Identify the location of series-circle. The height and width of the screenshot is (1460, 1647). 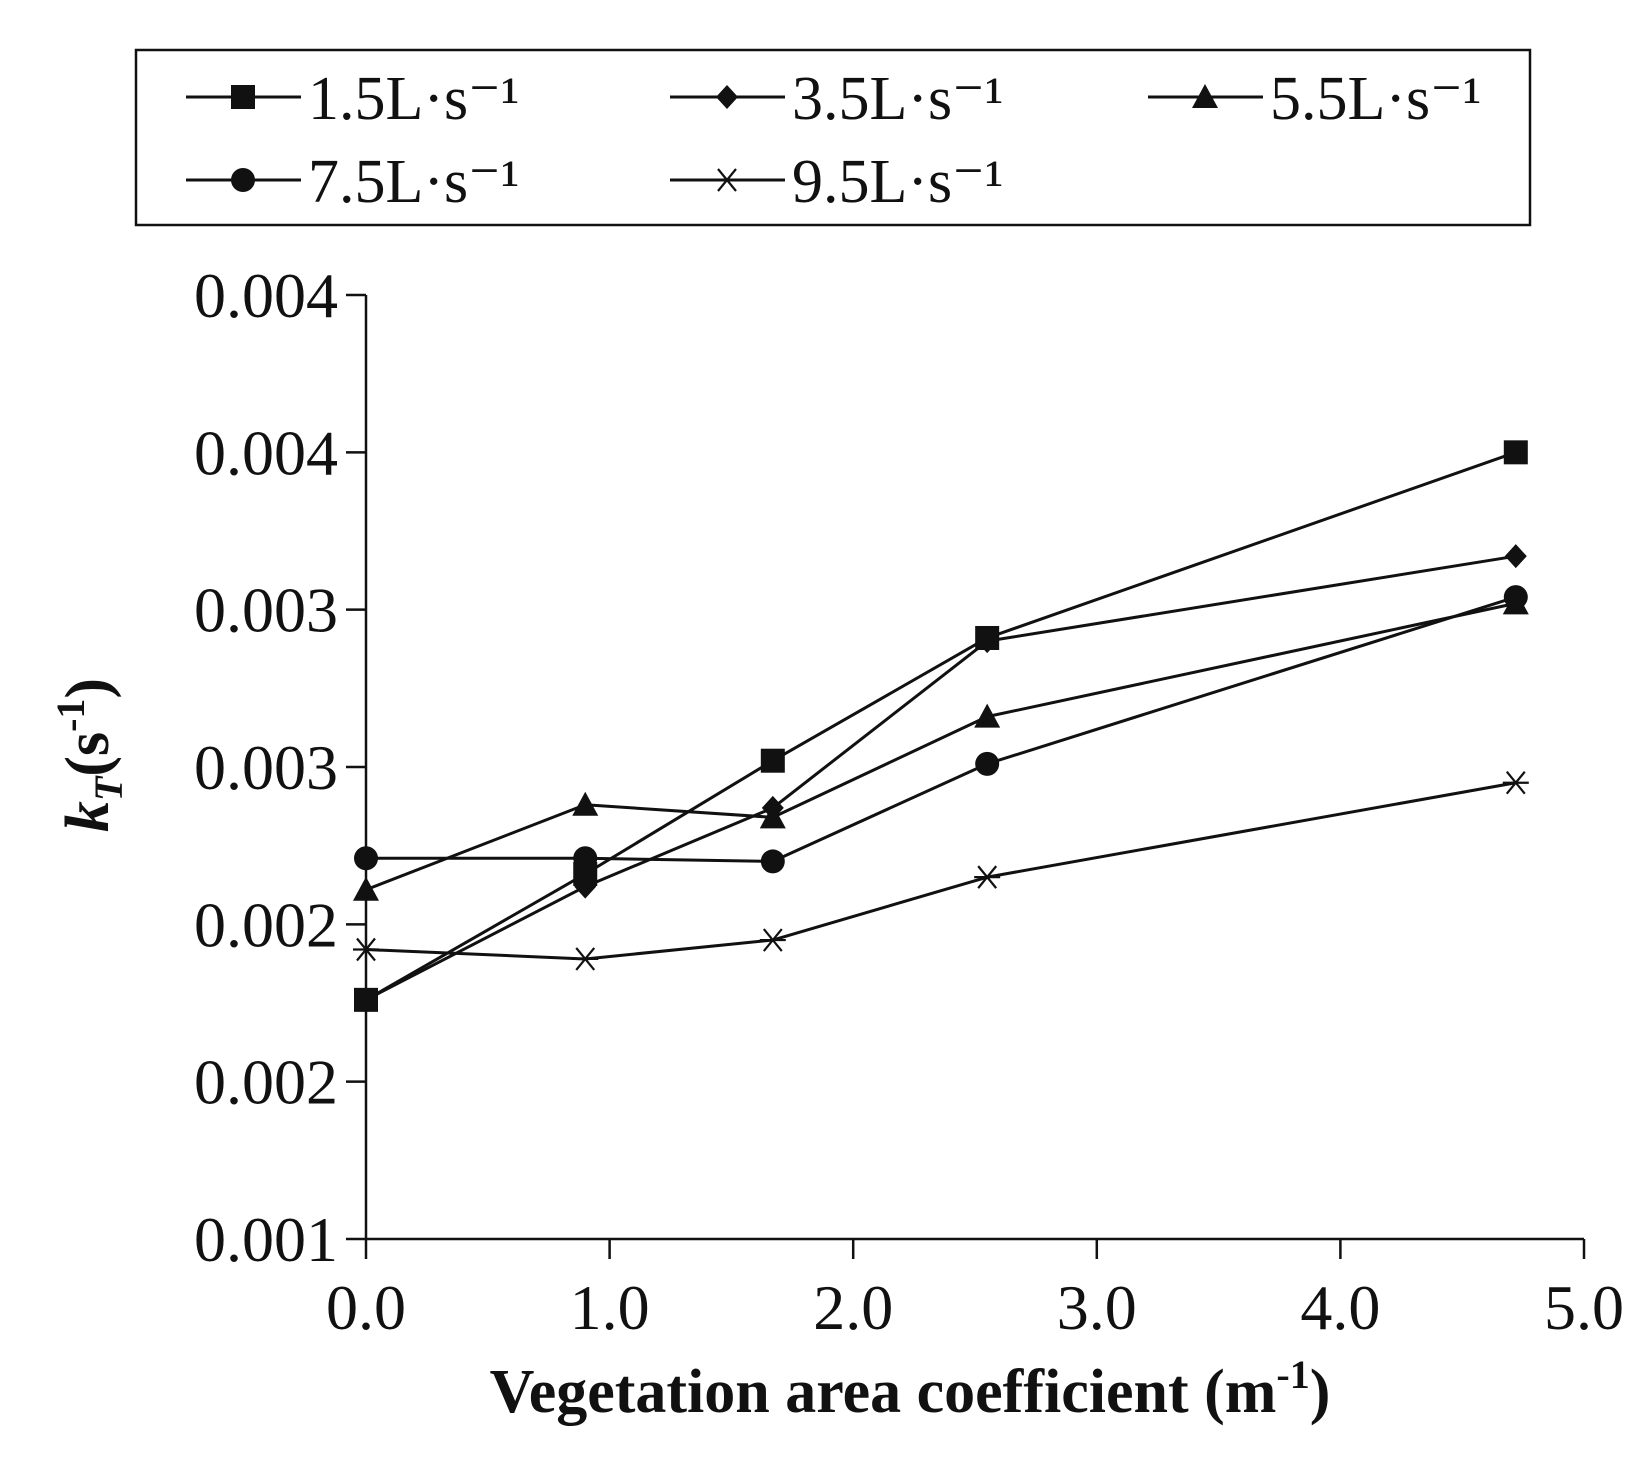
(941, 729).